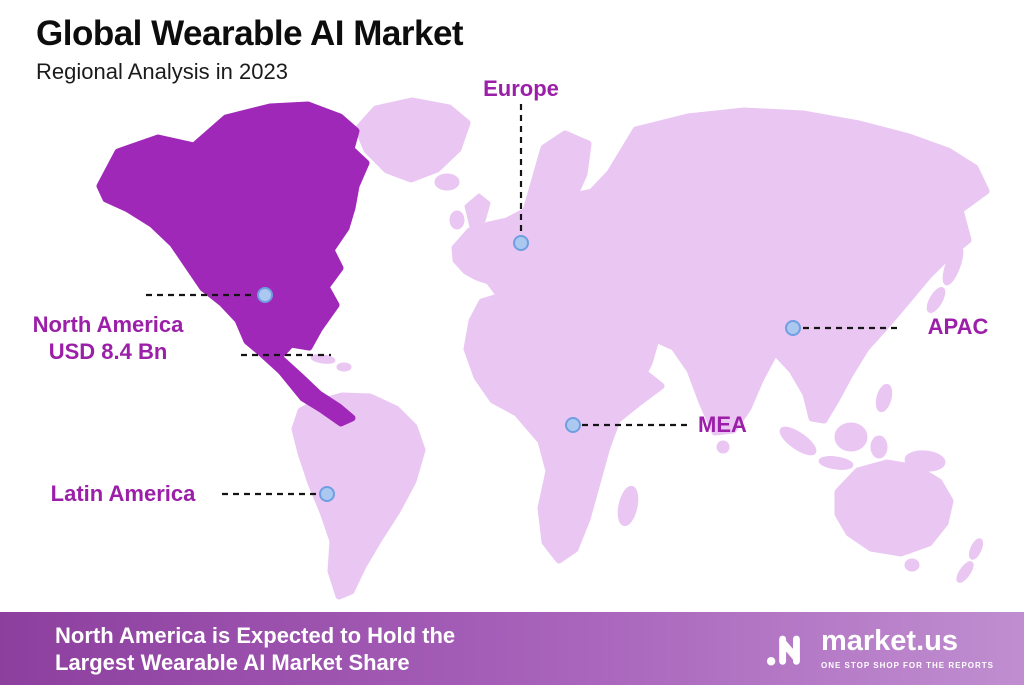 The image size is (1024, 685). I want to click on island-new-zealand-south, so click(965, 572).